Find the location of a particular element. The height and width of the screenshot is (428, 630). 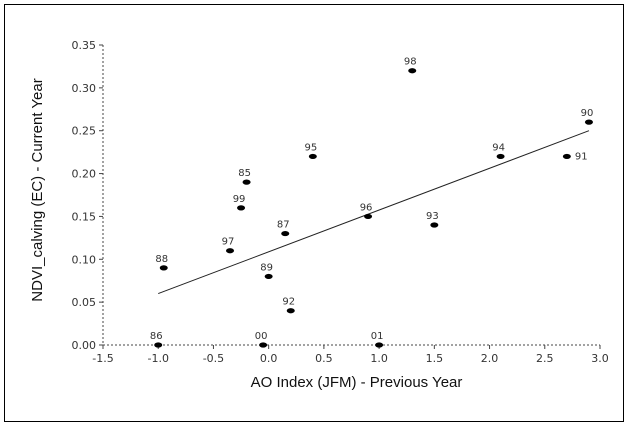

x-ticks: -1.5 -1.0 -0.5 0.0 0.5 1.0 1.5 2.0 2.5 3.0 is located at coordinates (350, 355).